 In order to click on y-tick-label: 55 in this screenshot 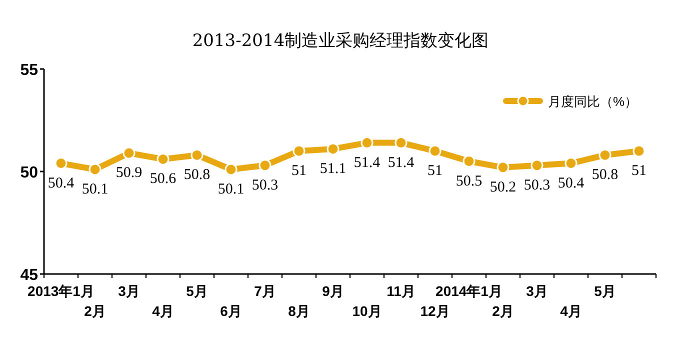, I will do `click(29, 70)`.